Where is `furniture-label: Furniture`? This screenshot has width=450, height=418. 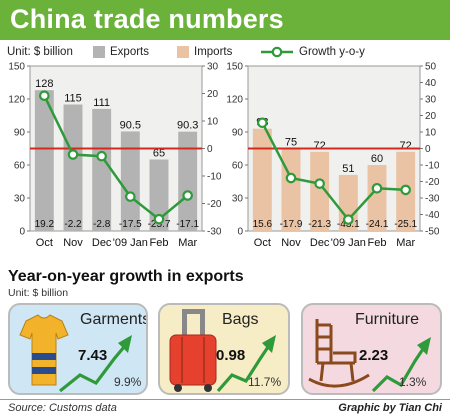 furniture-label: Furniture is located at coordinates (387, 319).